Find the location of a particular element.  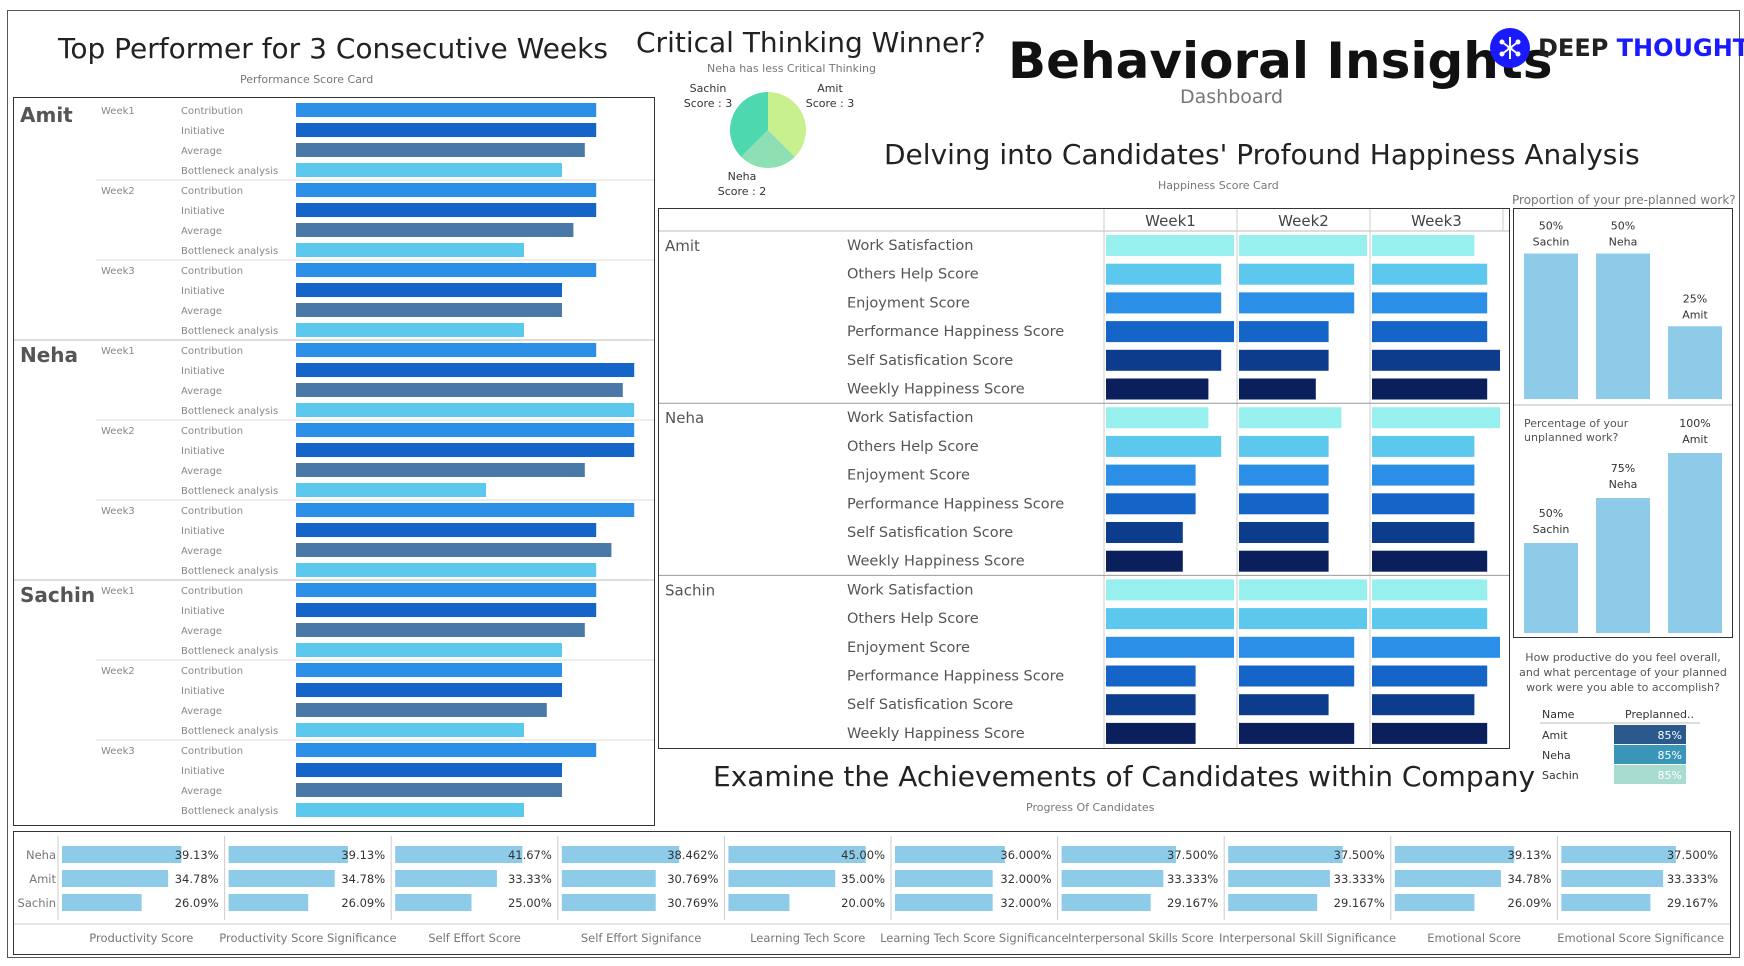

happiness-metric-label: Work Satisfaction is located at coordinates (910, 418).